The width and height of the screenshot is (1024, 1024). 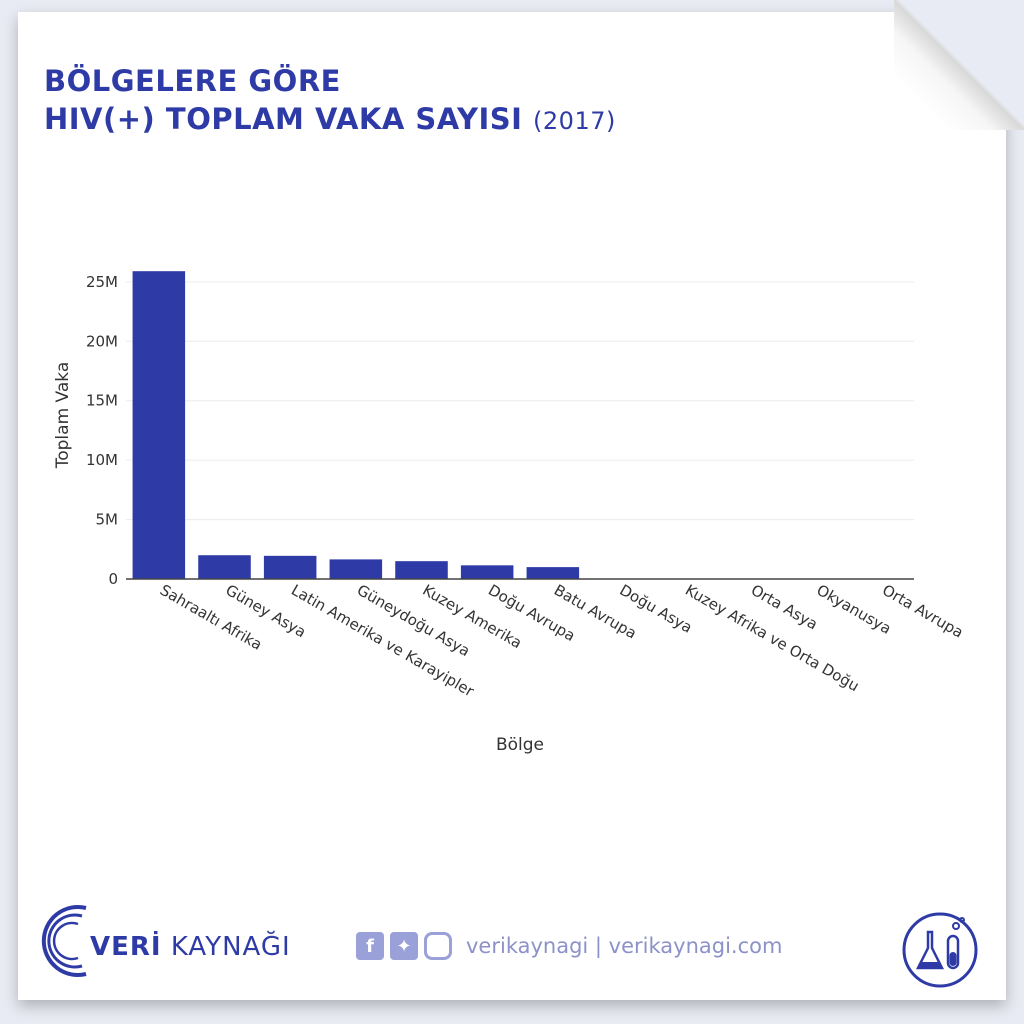 I want to click on title-line-1: BÖLGELERE GÖRE, so click(x=192, y=81).